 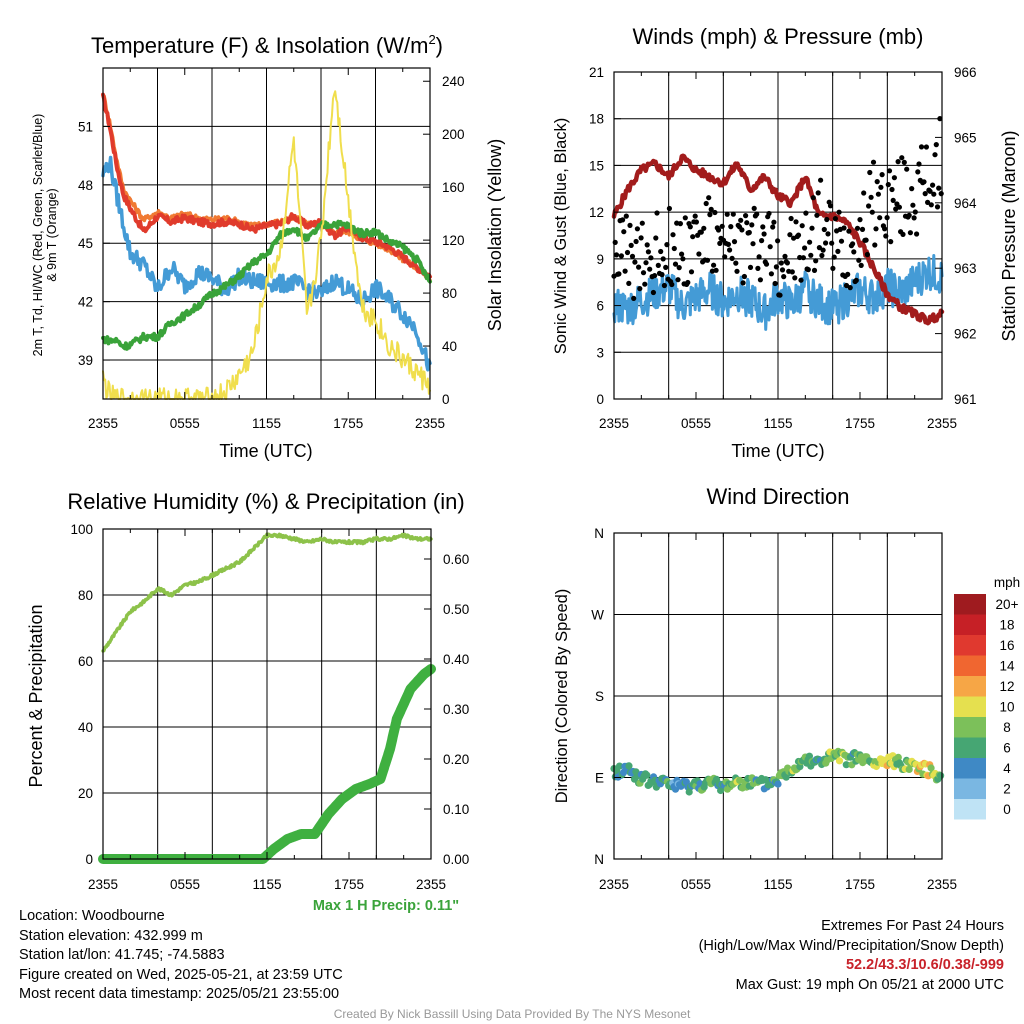 I want to click on temp-y2-tick-labels: 0 40 80 120 160 200 240, so click(x=453, y=240).